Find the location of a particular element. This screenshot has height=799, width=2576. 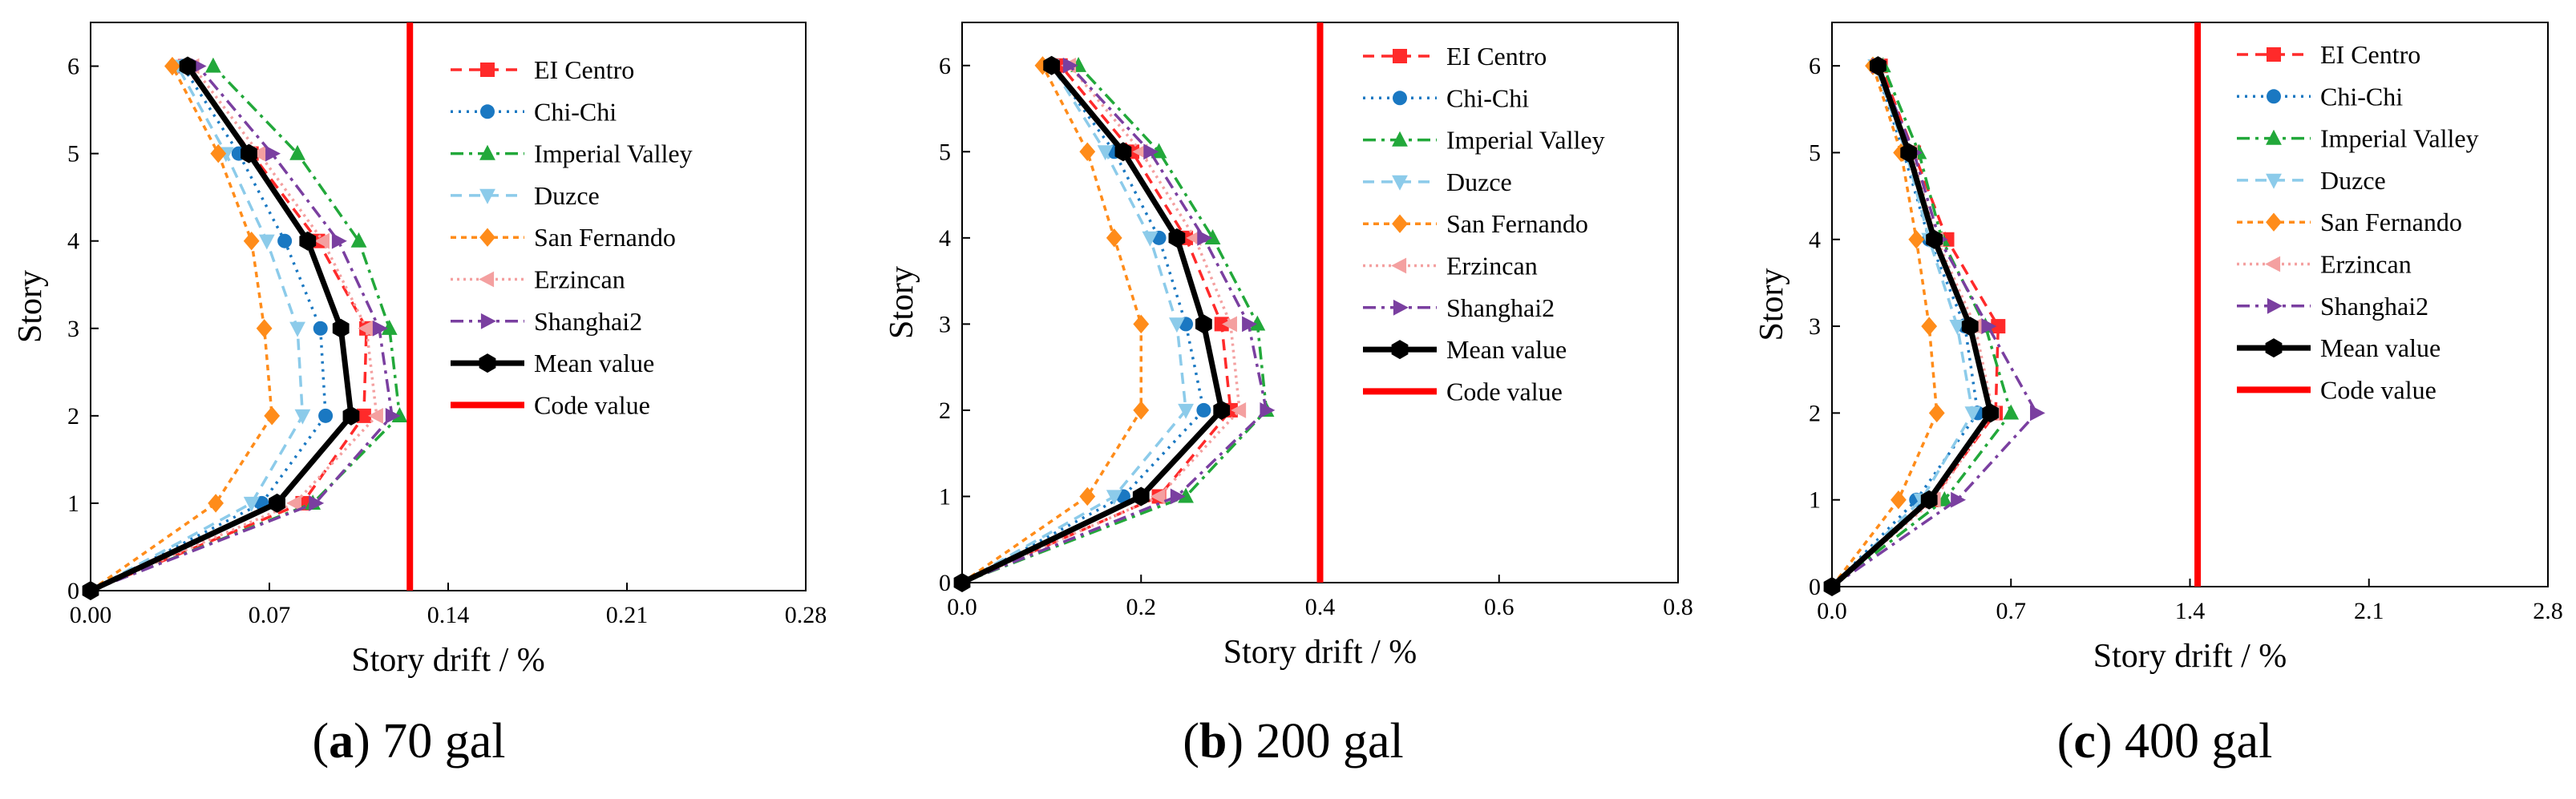

panel-c-title: (c) 400 gal is located at coordinates (2165, 741).